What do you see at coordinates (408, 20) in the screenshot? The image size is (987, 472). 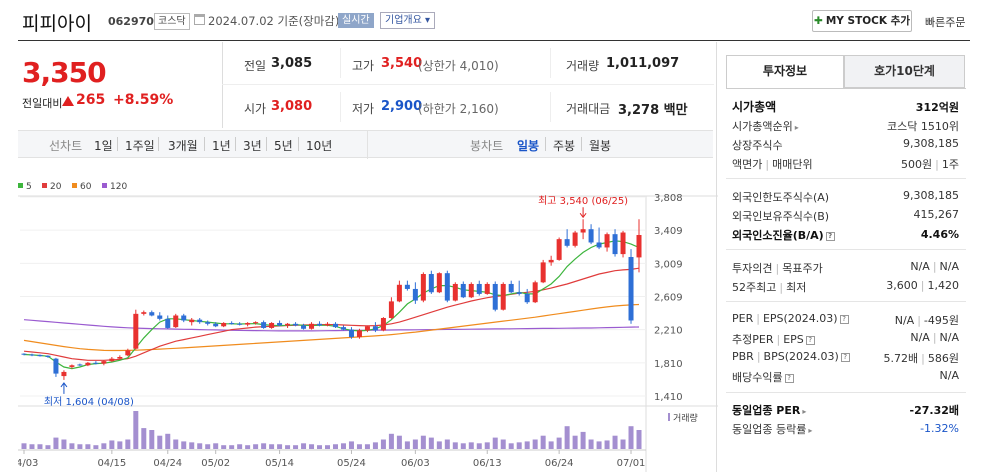 I see `company-overview-button: 기업개요 ▾` at bounding box center [408, 20].